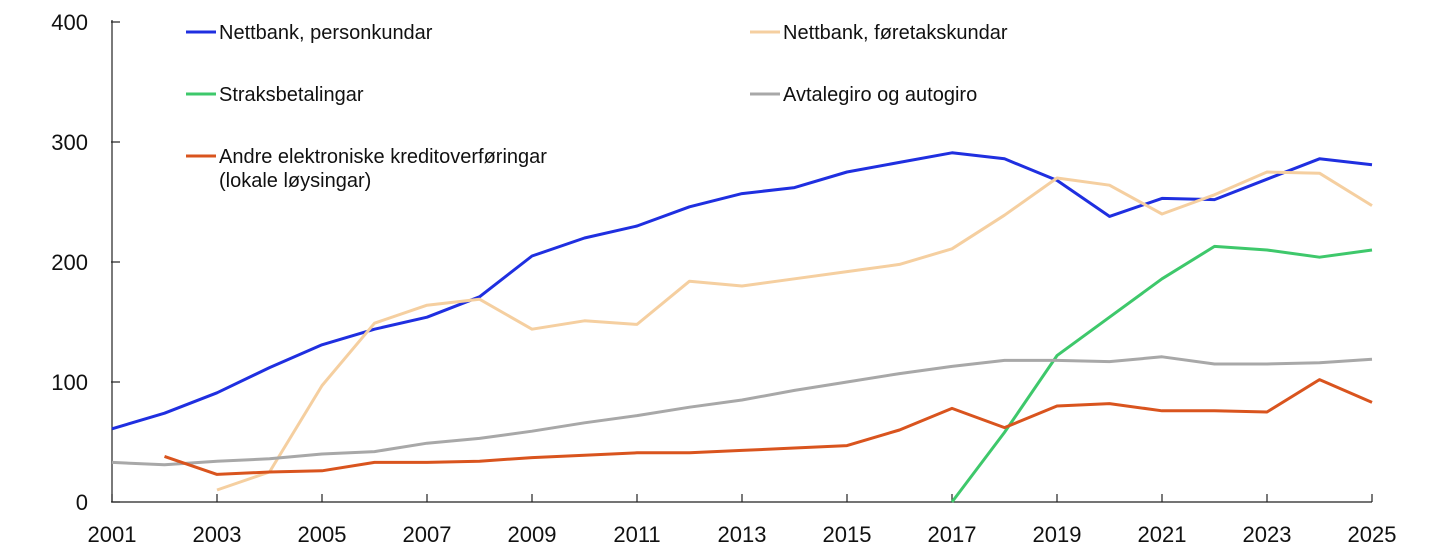 The image size is (1445, 555). I want to click on x-tick-label: 2017, so click(952, 534).